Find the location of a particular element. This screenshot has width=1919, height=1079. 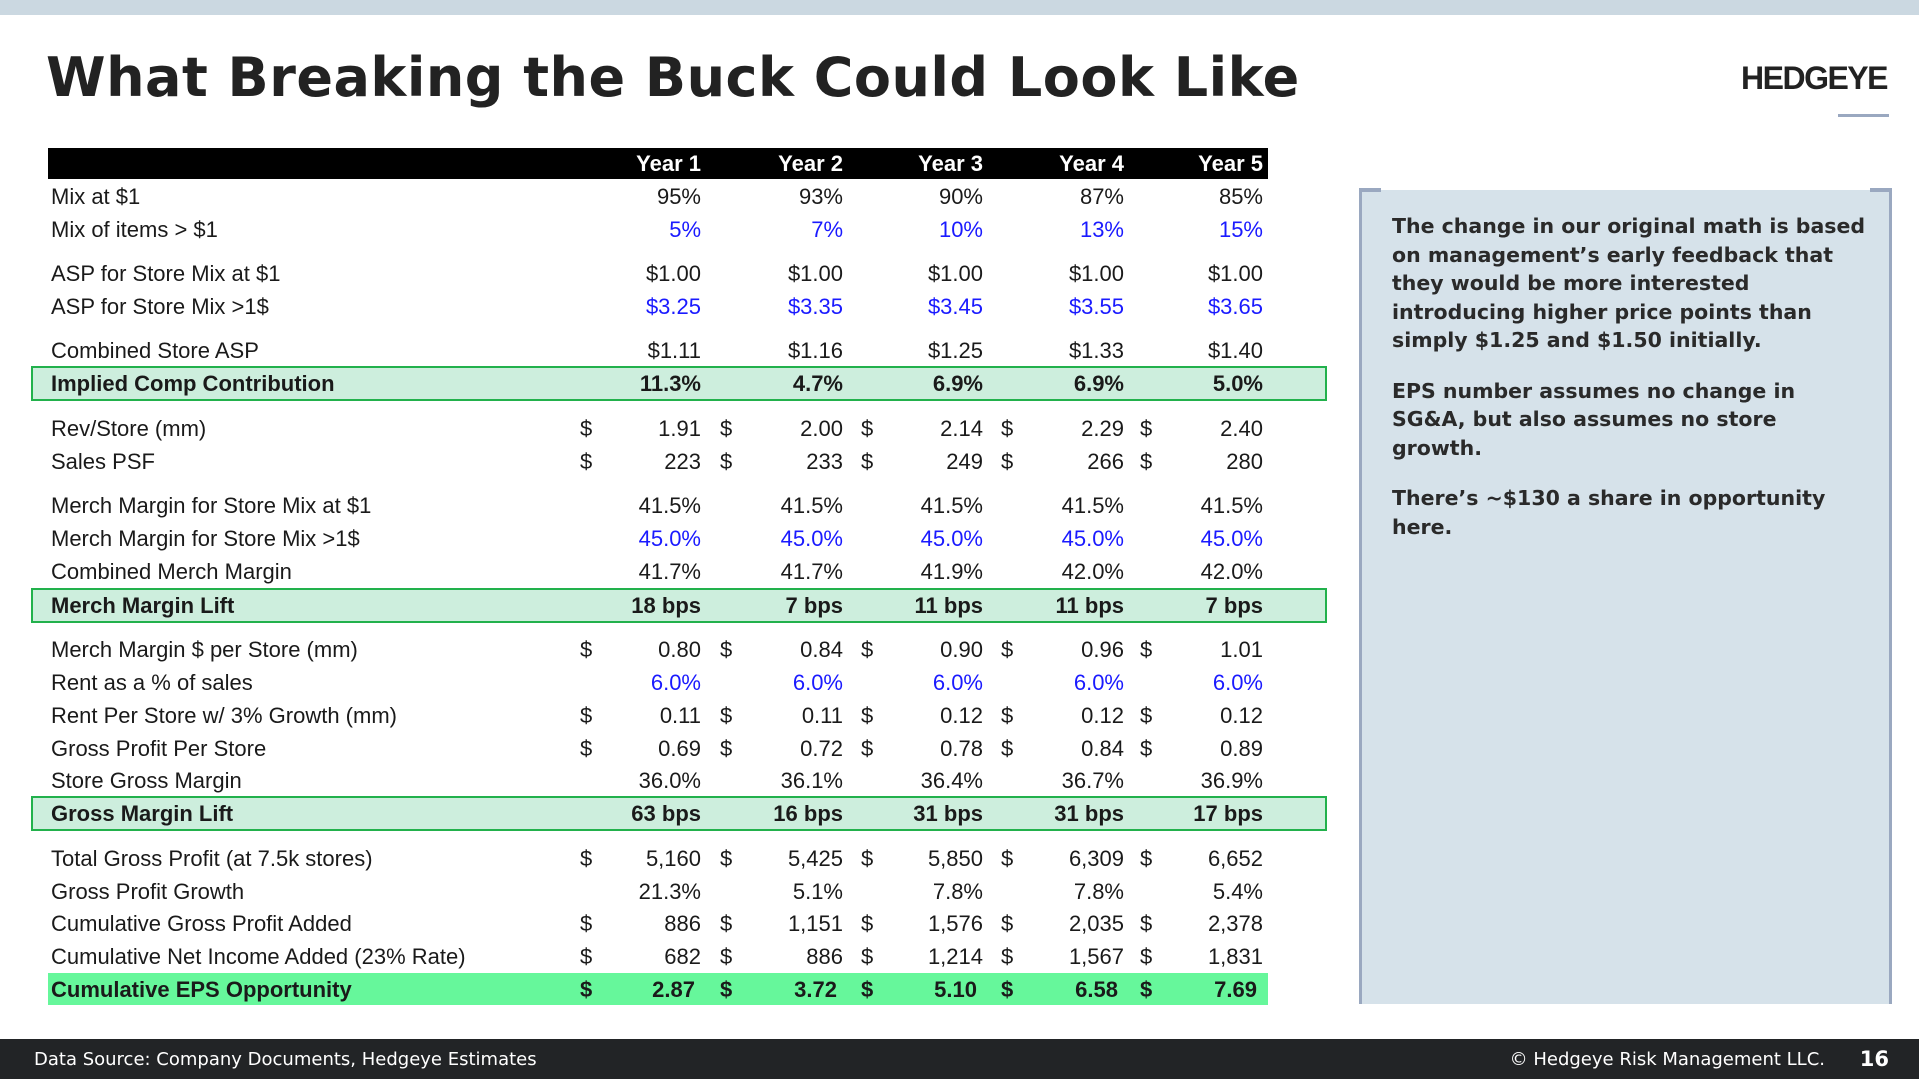

row-label: Store Gross Margin is located at coordinates (146, 780).